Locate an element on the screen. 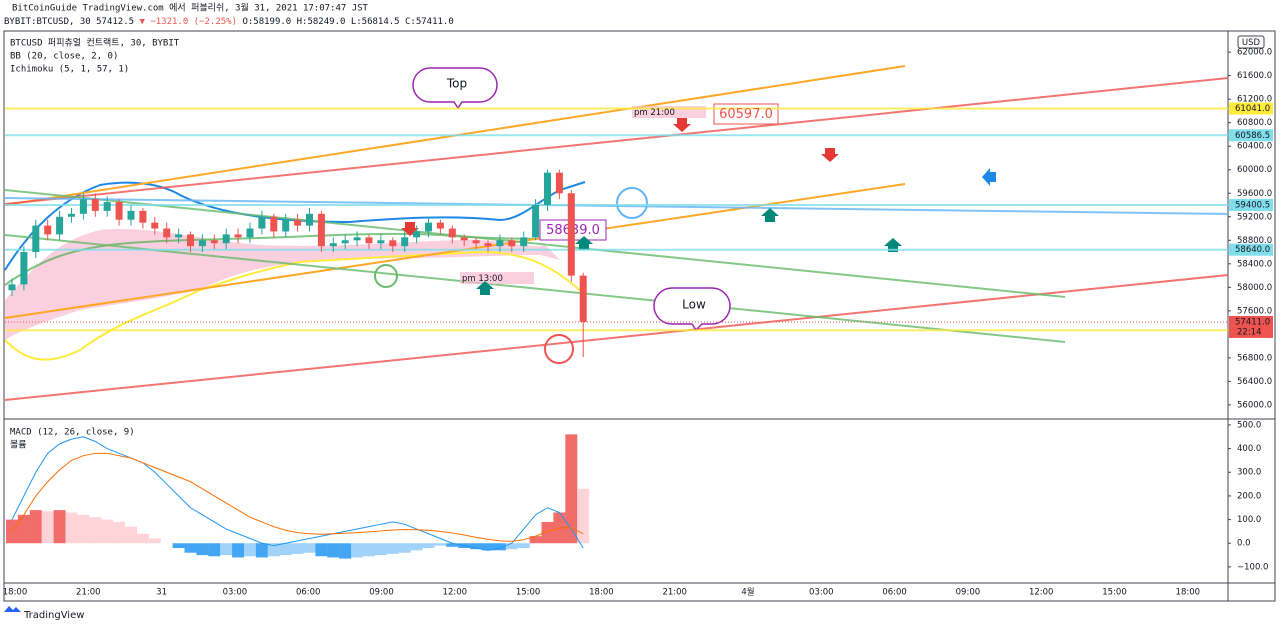 This screenshot has width=1280, height=628. trend-line is located at coordinates (535, 243).